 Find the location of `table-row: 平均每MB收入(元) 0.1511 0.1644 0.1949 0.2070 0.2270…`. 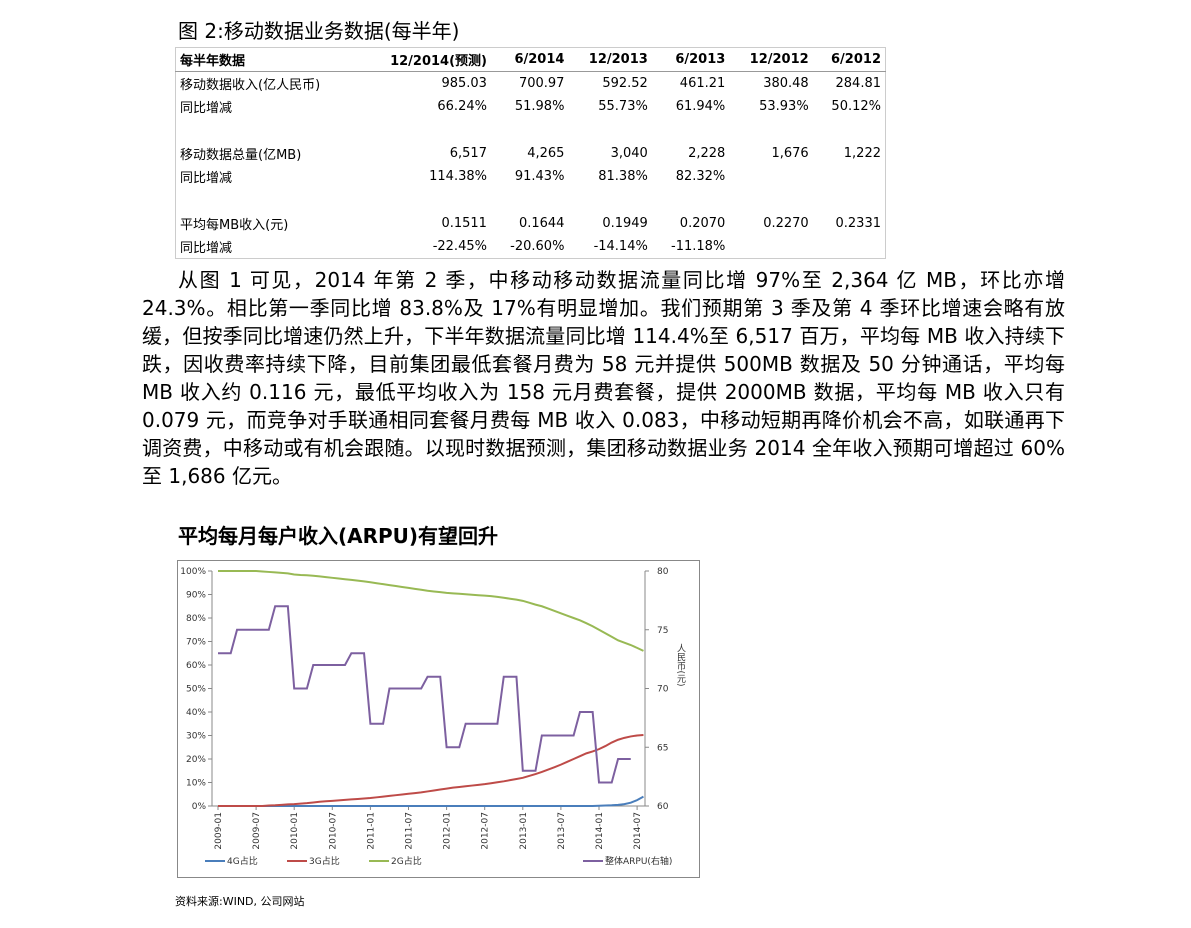

table-row: 平均每MB收入(元) 0.1511 0.1644 0.1949 0.2070 0.2270… is located at coordinates (531, 211).